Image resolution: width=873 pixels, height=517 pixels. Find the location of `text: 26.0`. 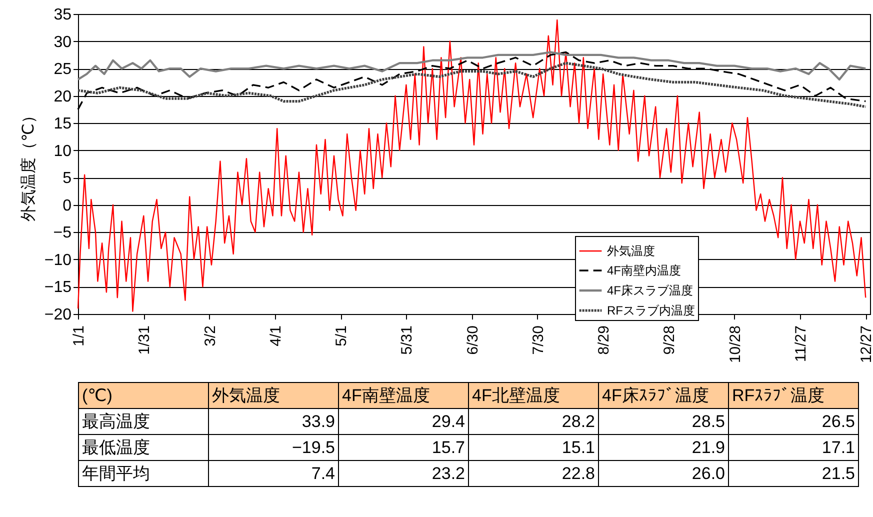

text: 26.0 is located at coordinates (663, 473).